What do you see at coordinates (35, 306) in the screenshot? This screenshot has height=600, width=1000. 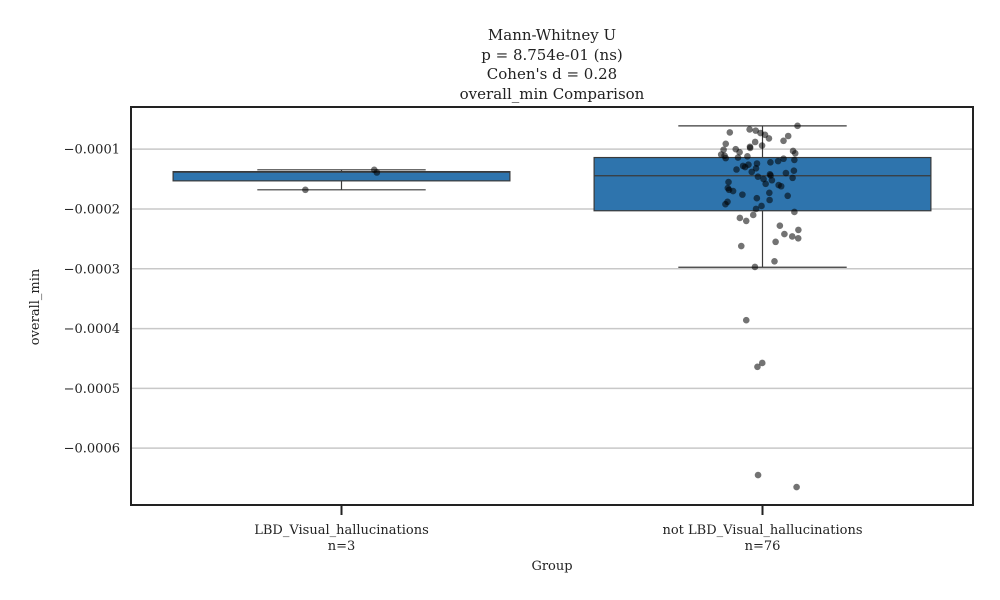 I see `y-axis-label: overall_min` at bounding box center [35, 306].